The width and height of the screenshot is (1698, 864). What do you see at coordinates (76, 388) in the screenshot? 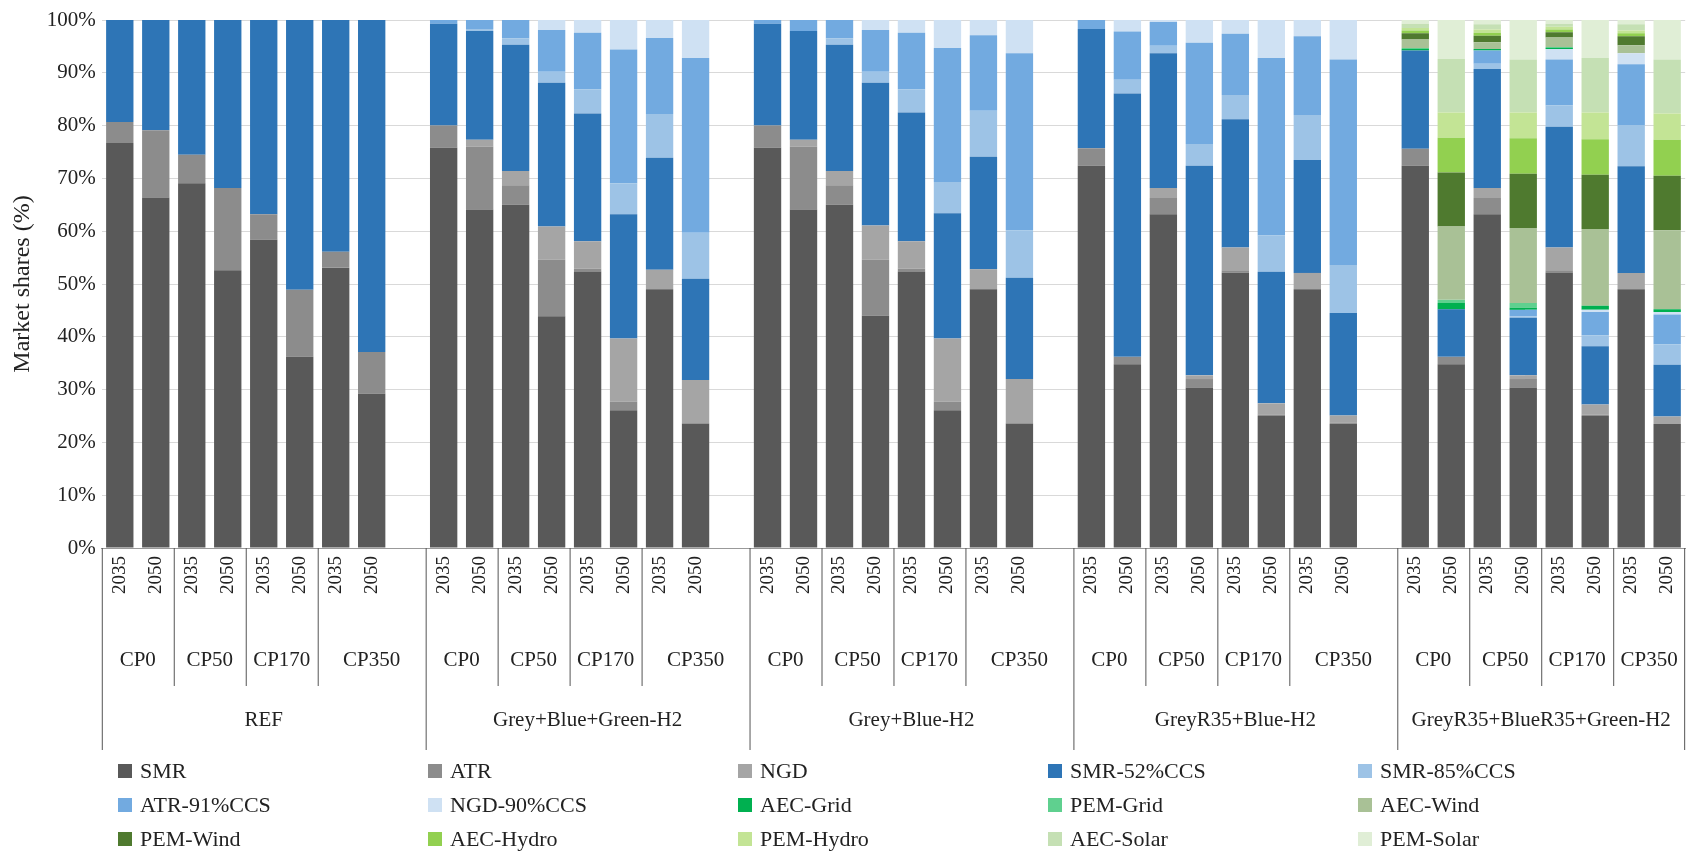
I see `y-tick-label: 30%` at bounding box center [76, 388].